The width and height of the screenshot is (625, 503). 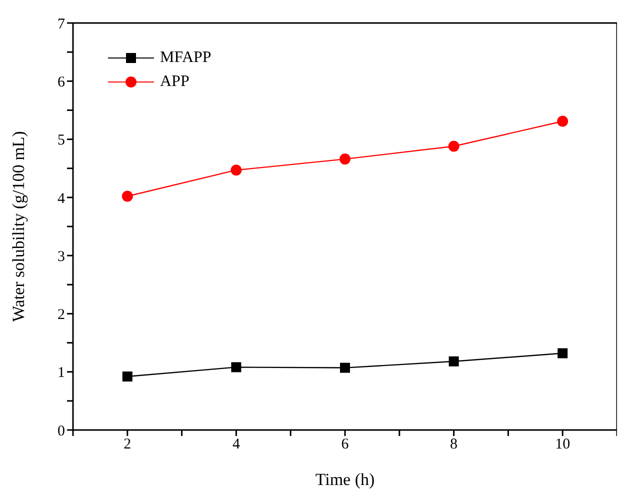 I want to click on y-tick-label: 3, so click(x=61, y=256).